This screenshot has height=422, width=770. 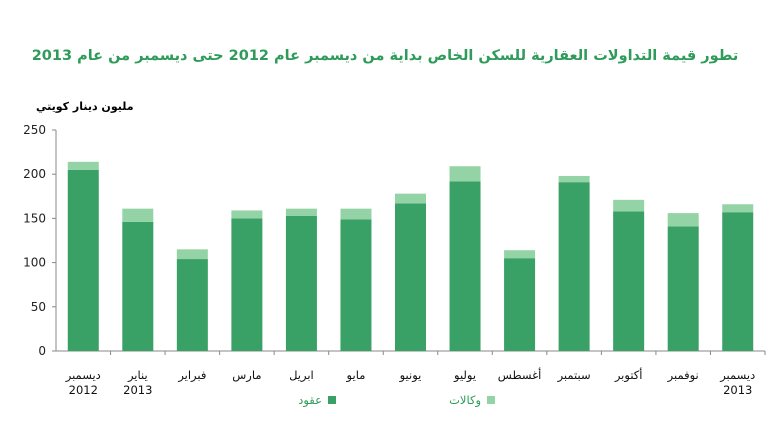 I want to click on y-tick-label: 50, so click(x=38, y=307).